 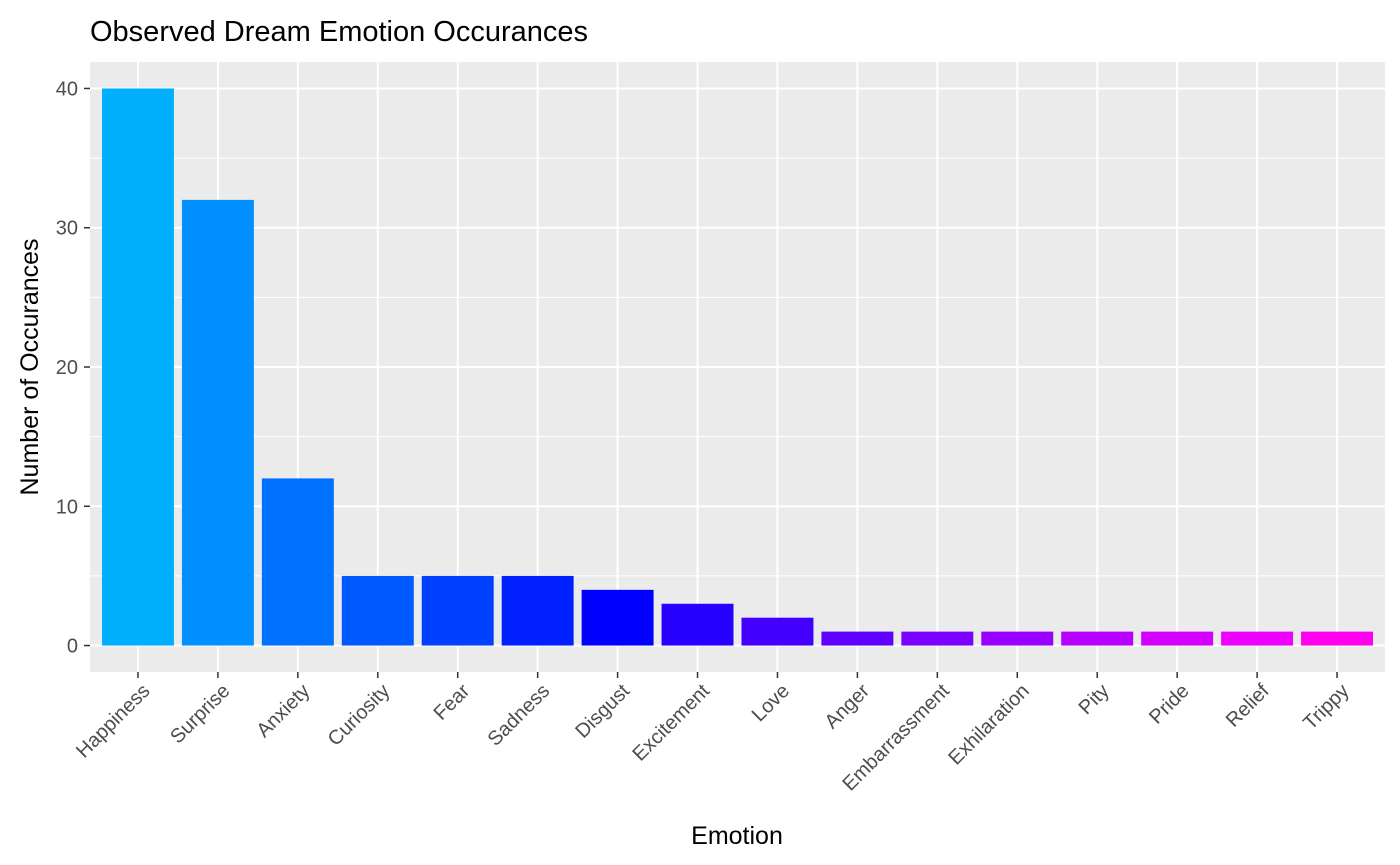 What do you see at coordinates (777, 631) in the screenshot?
I see `bar-love` at bounding box center [777, 631].